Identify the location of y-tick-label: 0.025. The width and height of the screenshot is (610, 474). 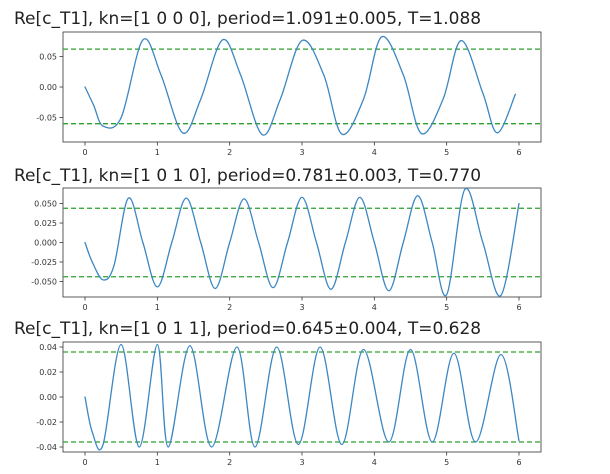
(45, 223).